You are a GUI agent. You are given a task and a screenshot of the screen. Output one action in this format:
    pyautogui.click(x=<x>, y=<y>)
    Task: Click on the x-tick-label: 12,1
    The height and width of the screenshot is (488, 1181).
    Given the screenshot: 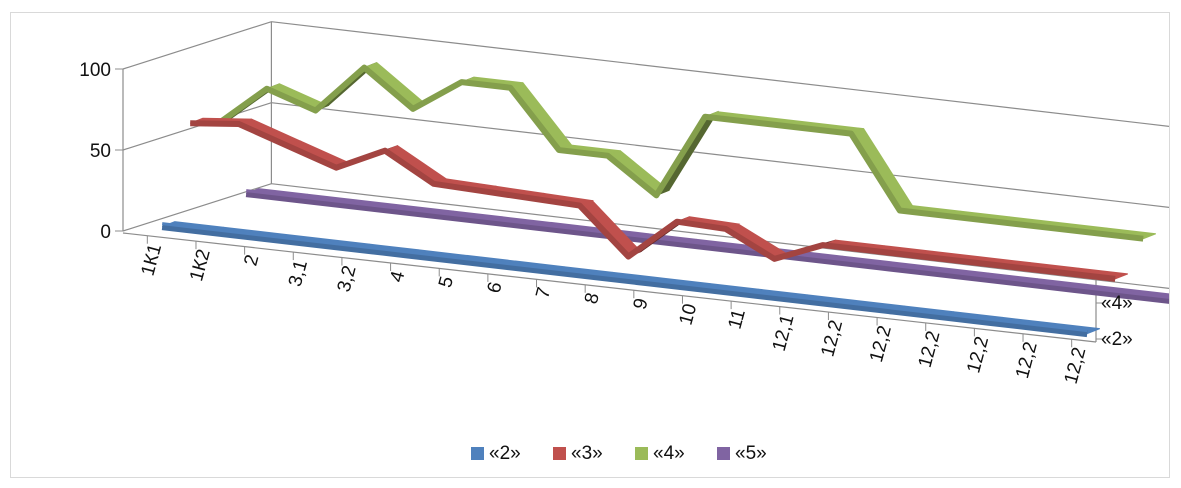 What is the action you would take?
    pyautogui.click(x=784, y=332)
    